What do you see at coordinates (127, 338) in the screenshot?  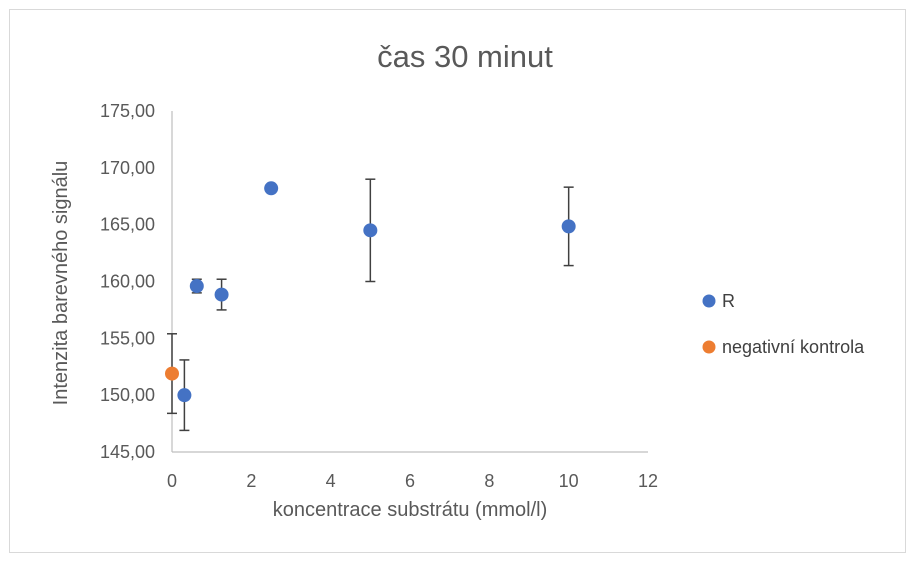 I see `y-tick-label: 155,00` at bounding box center [127, 338].